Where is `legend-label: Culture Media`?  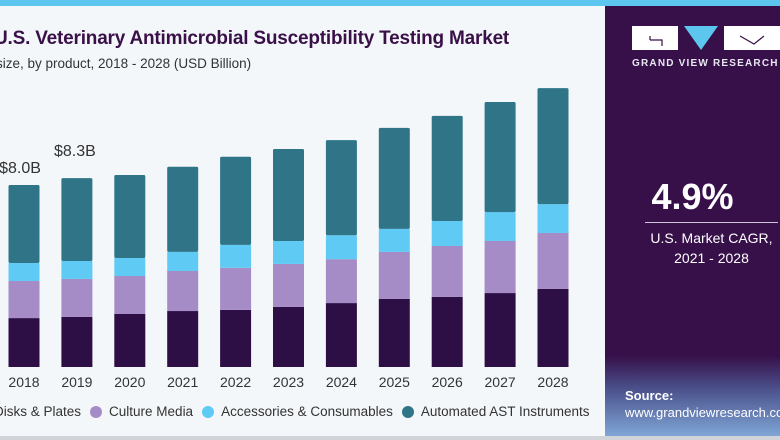 legend-label: Culture Media is located at coordinates (151, 411).